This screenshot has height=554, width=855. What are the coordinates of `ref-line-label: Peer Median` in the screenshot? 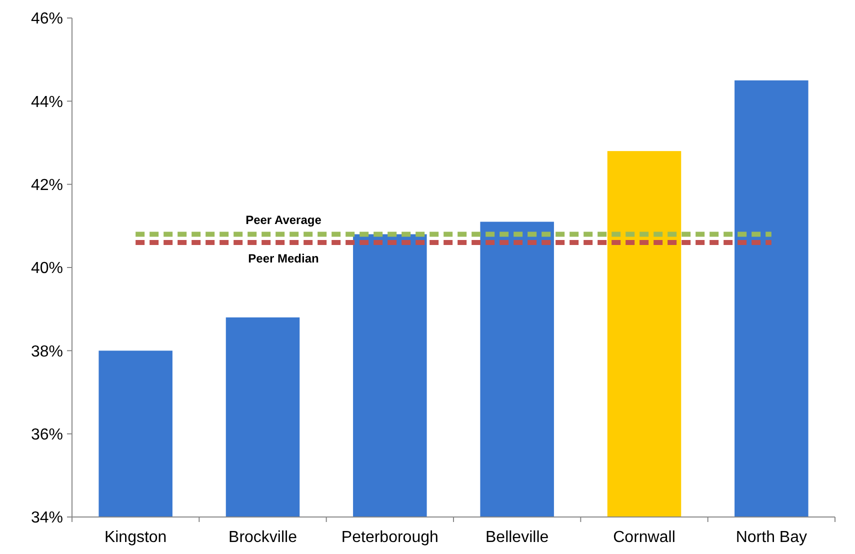 It's located at (283, 259).